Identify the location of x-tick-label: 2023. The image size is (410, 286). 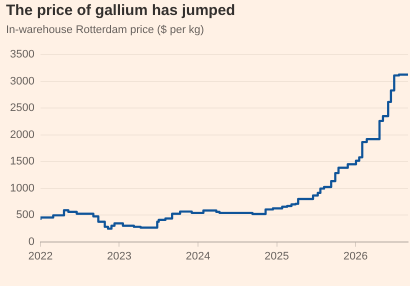
(119, 256).